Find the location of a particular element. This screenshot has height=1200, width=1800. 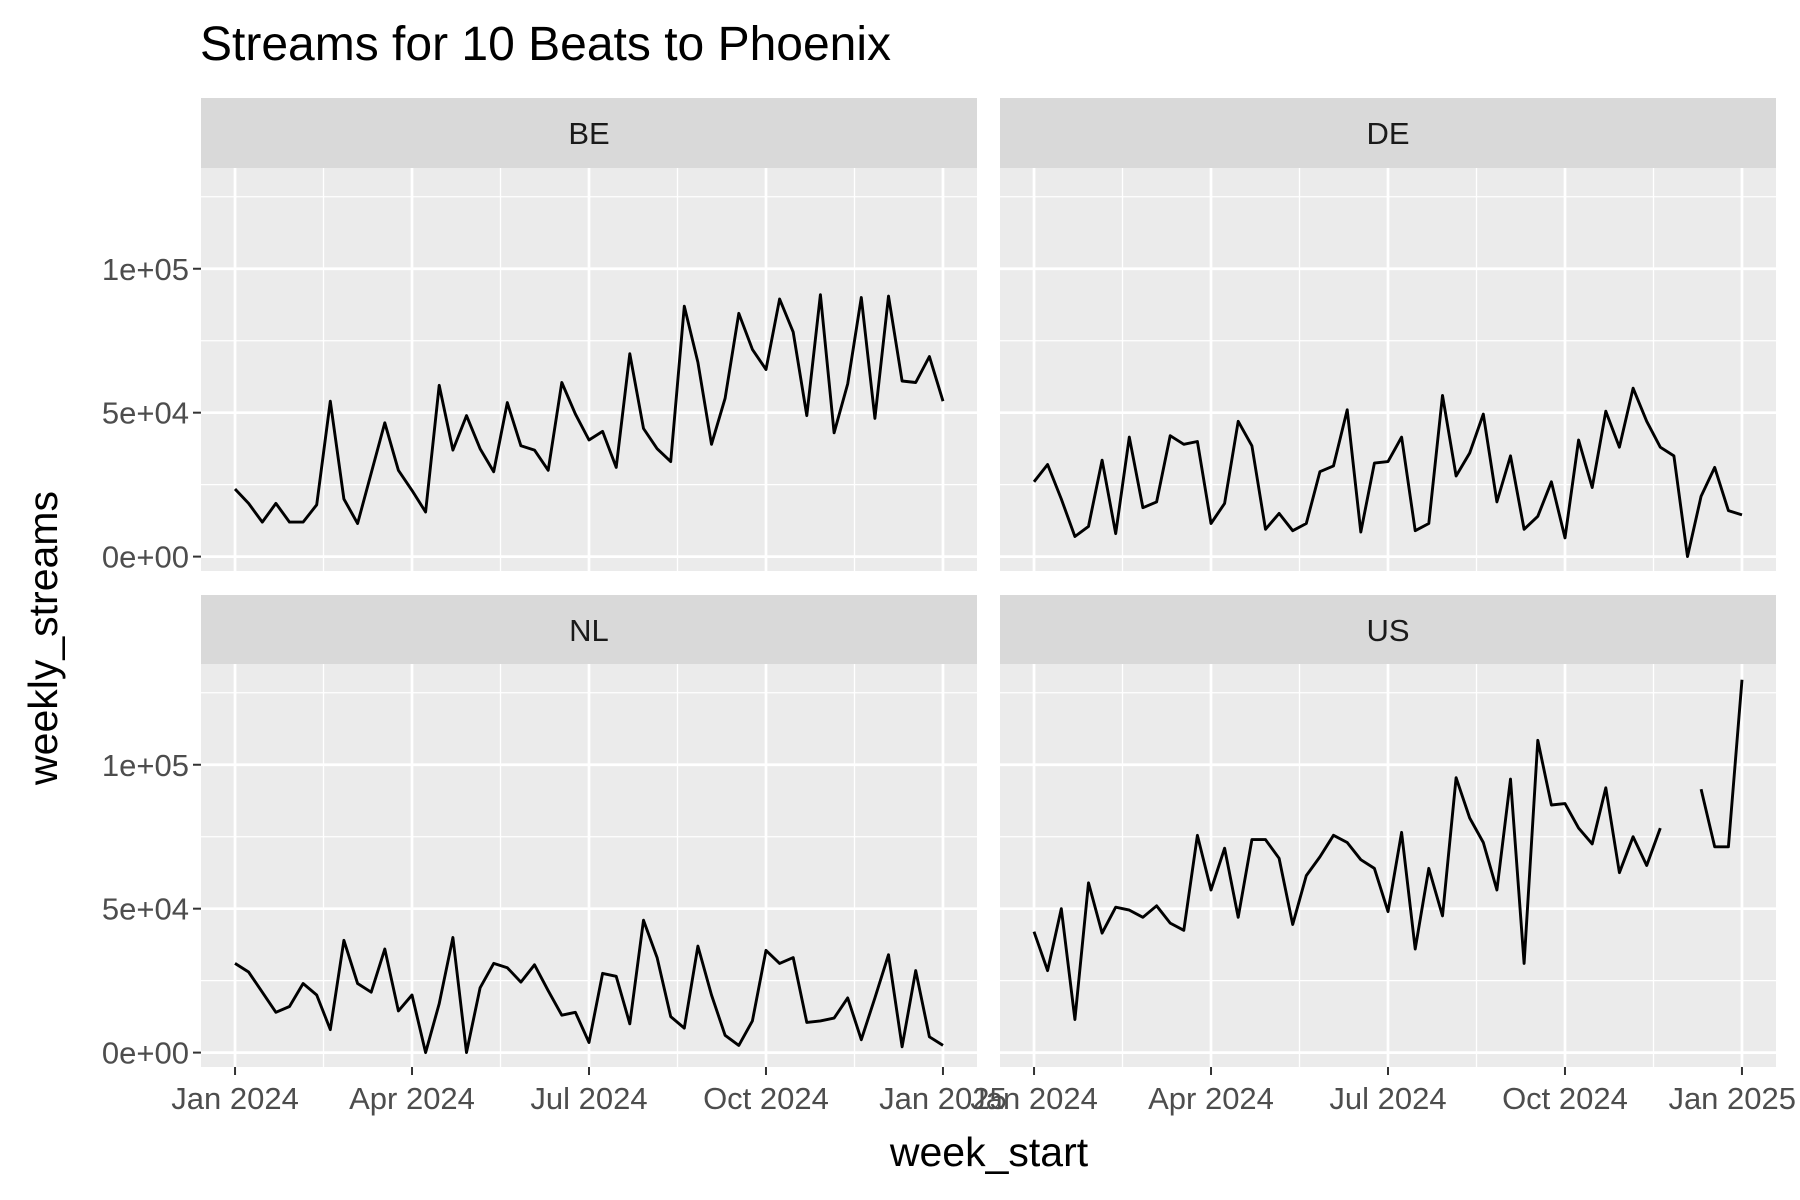

series-line-be is located at coordinates (589, 409).